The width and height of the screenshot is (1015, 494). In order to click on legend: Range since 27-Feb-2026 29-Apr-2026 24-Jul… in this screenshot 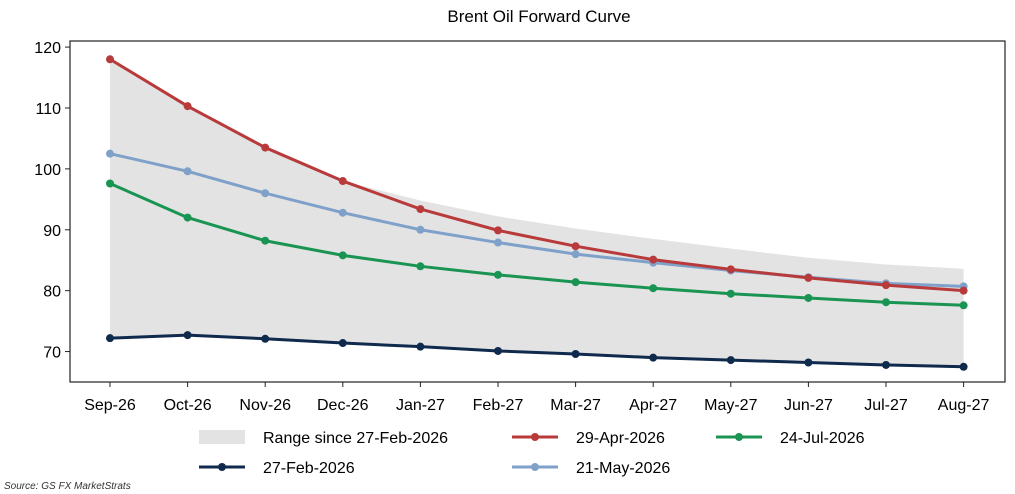, I will do `click(532, 453)`.